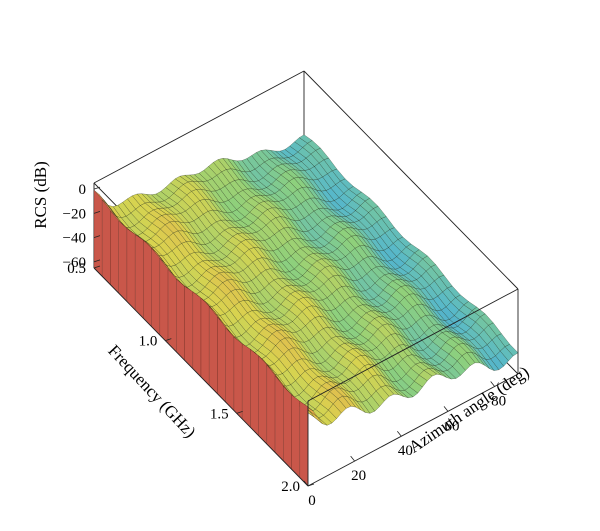  I want to click on y-tick-label: 1.5, so click(219, 414).